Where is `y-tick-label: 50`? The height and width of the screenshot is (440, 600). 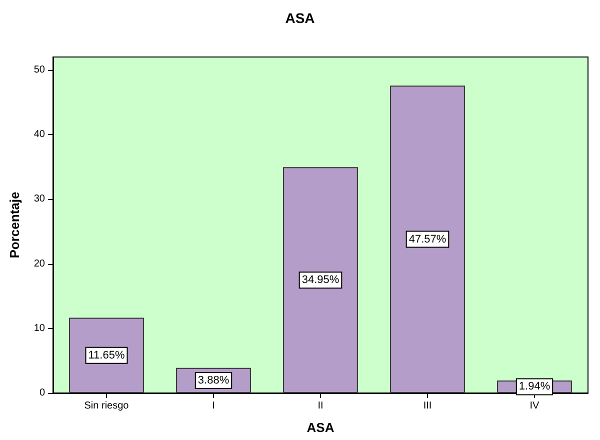 y-tick-label: 50 is located at coordinates (40, 70).